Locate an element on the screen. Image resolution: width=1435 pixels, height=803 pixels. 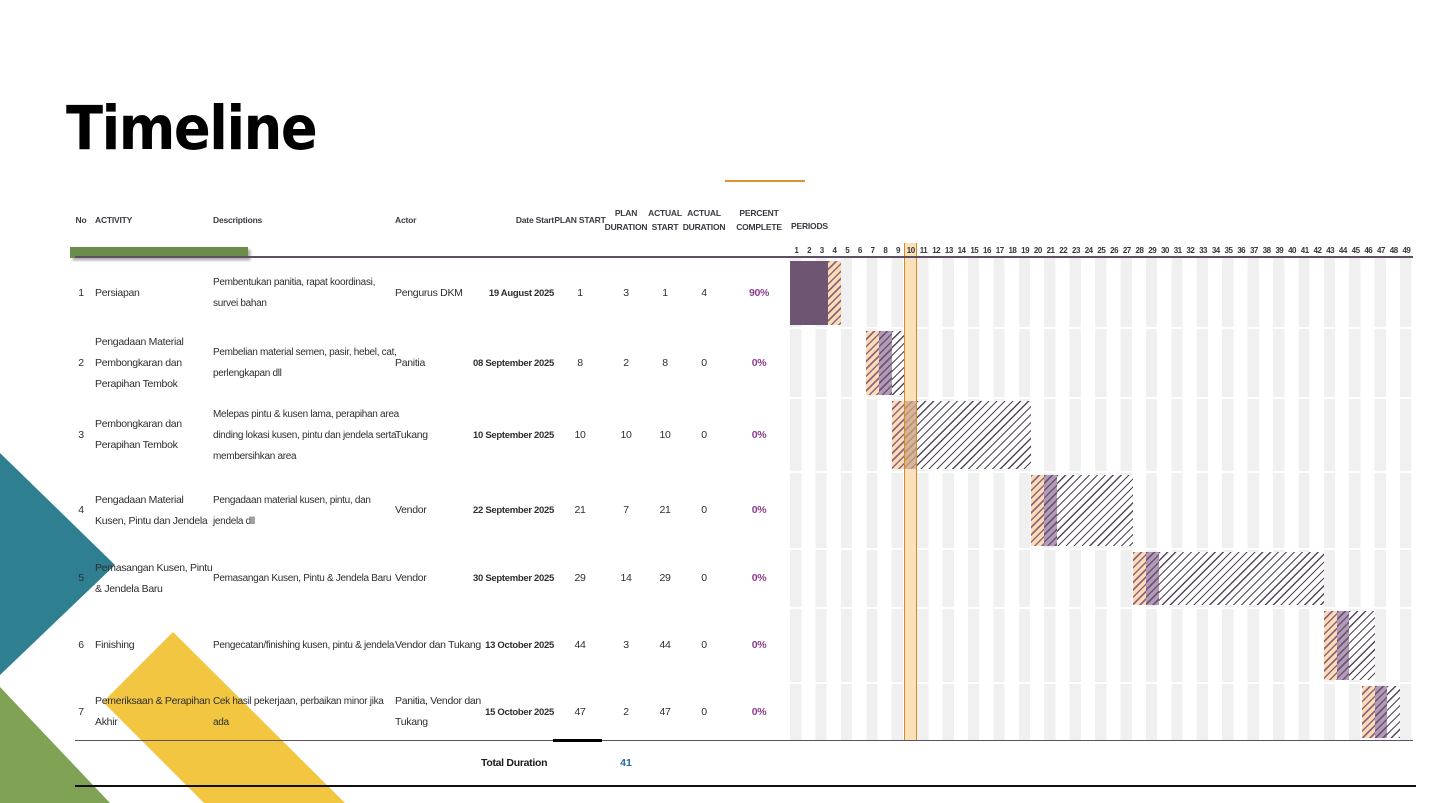
period-number: 12 is located at coordinates (936, 250).